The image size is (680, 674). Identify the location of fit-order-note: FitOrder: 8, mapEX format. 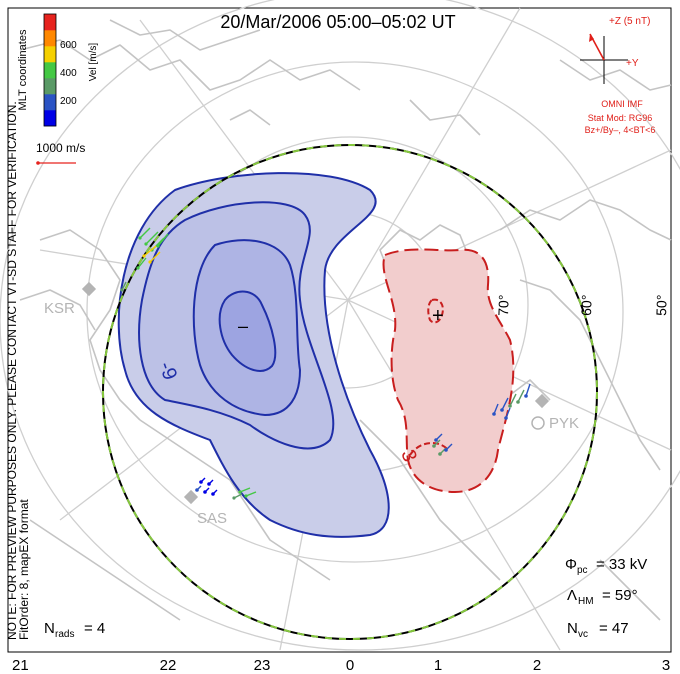
(24, 569).